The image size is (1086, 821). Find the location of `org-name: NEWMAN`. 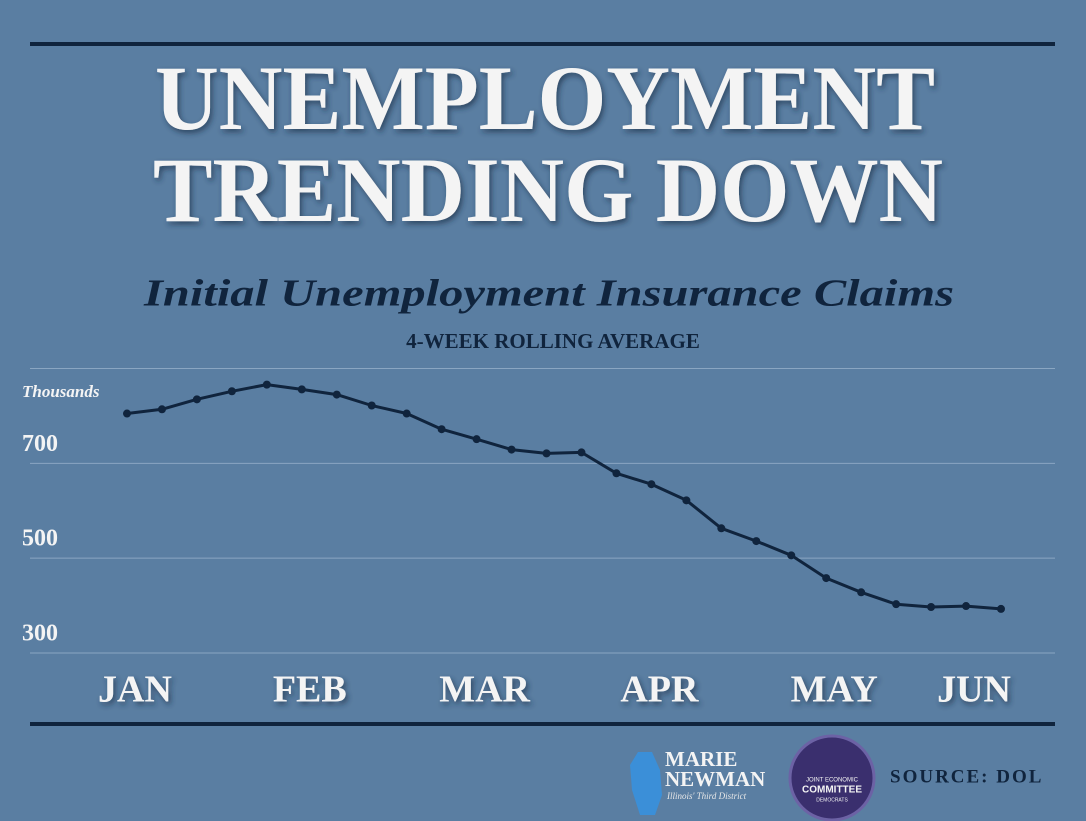

org-name: NEWMAN is located at coordinates (715, 779).